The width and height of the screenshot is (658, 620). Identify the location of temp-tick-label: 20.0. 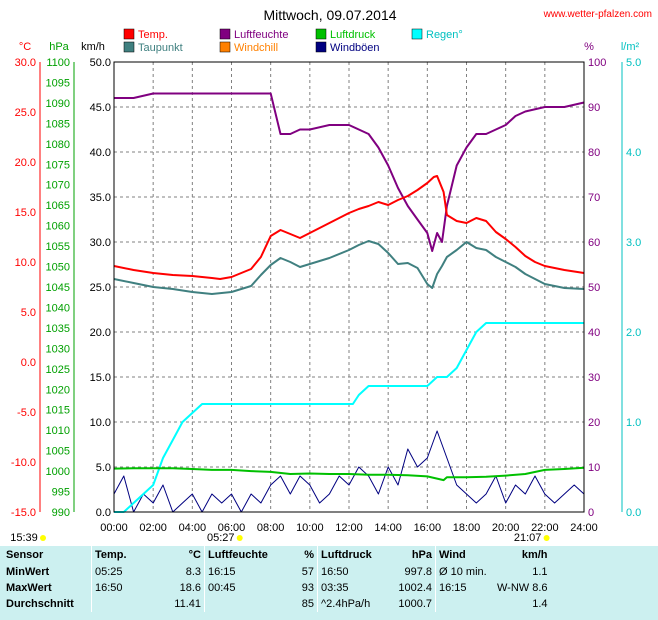
(25, 163).